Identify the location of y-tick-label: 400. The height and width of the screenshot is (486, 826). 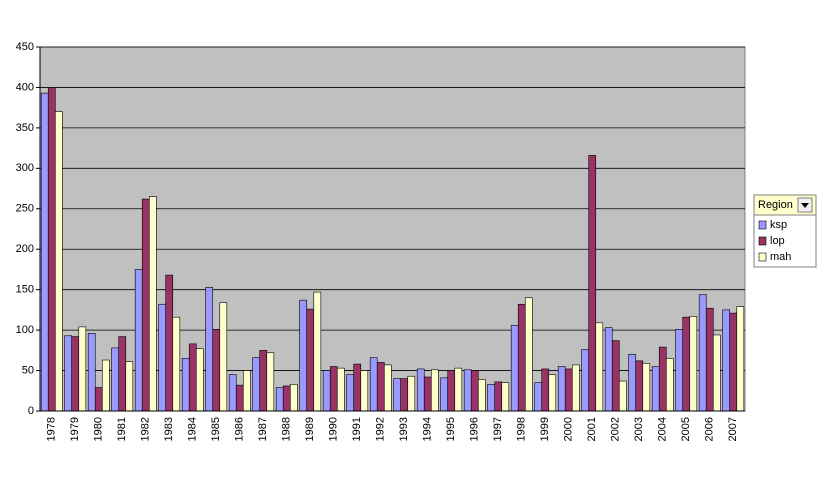
(25, 87).